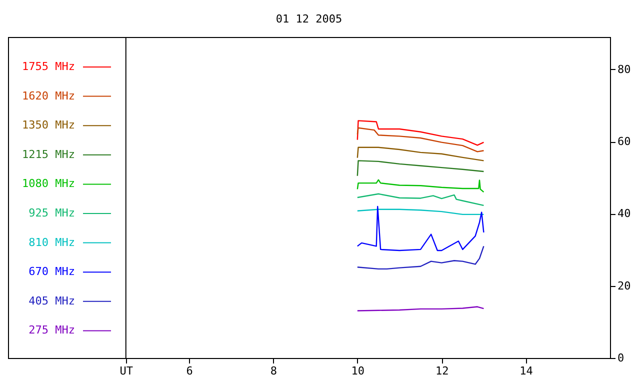  What do you see at coordinates (527, 371) in the screenshot?
I see `x-tick-label: 14` at bounding box center [527, 371].